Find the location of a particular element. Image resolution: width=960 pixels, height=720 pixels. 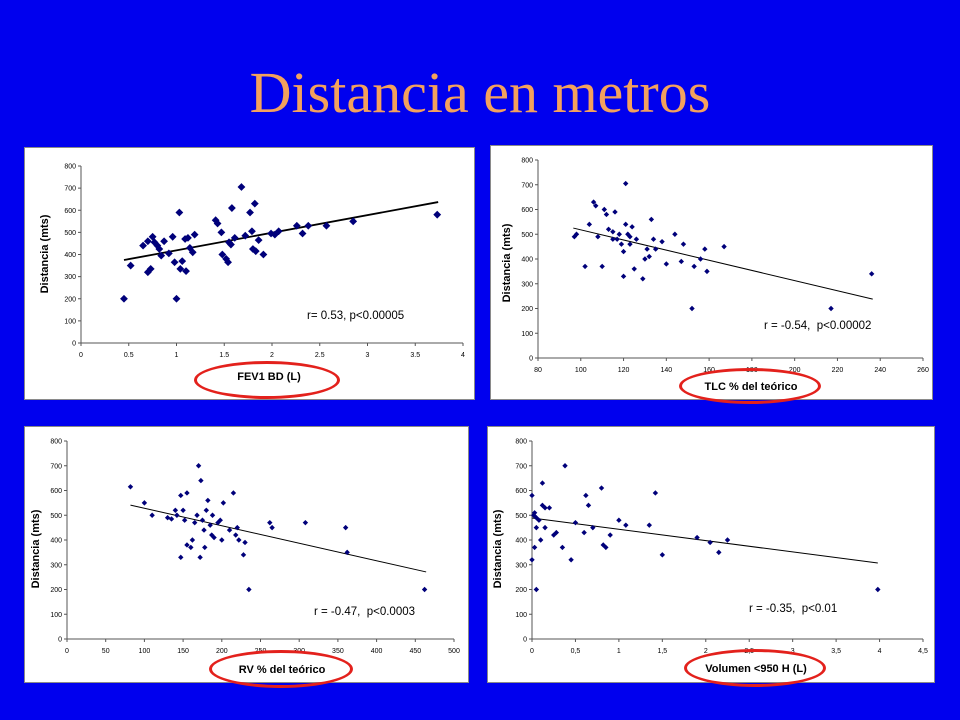

x-tick-label: 240 is located at coordinates (880, 370).